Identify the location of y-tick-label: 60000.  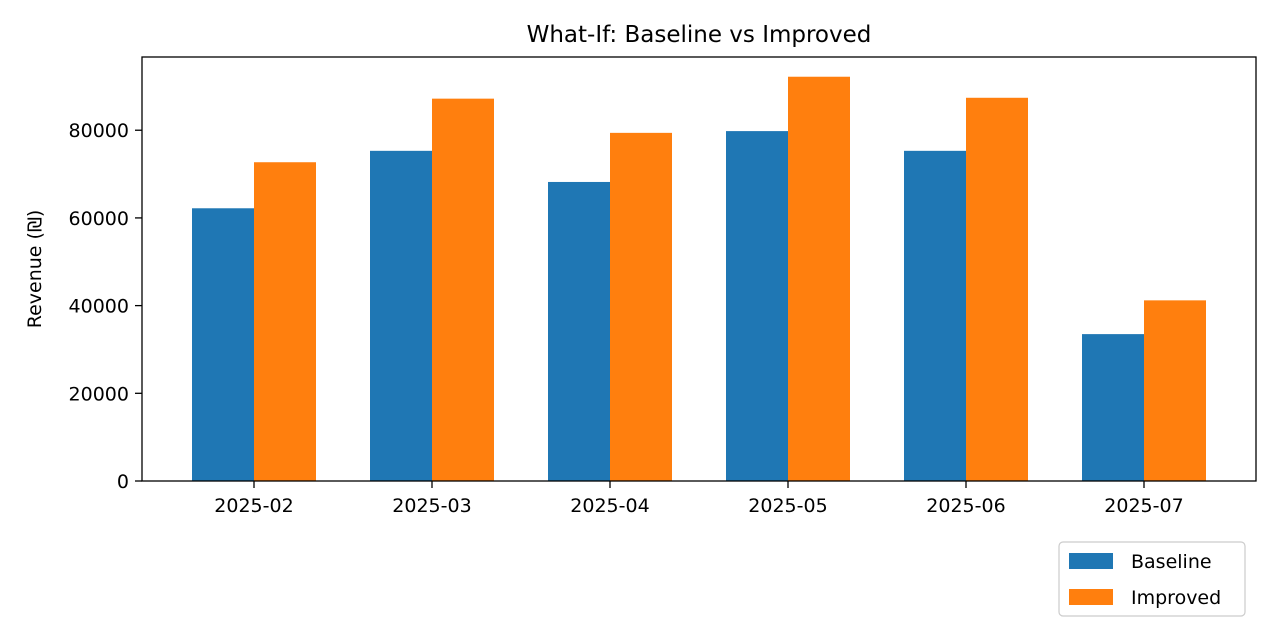
(99, 219).